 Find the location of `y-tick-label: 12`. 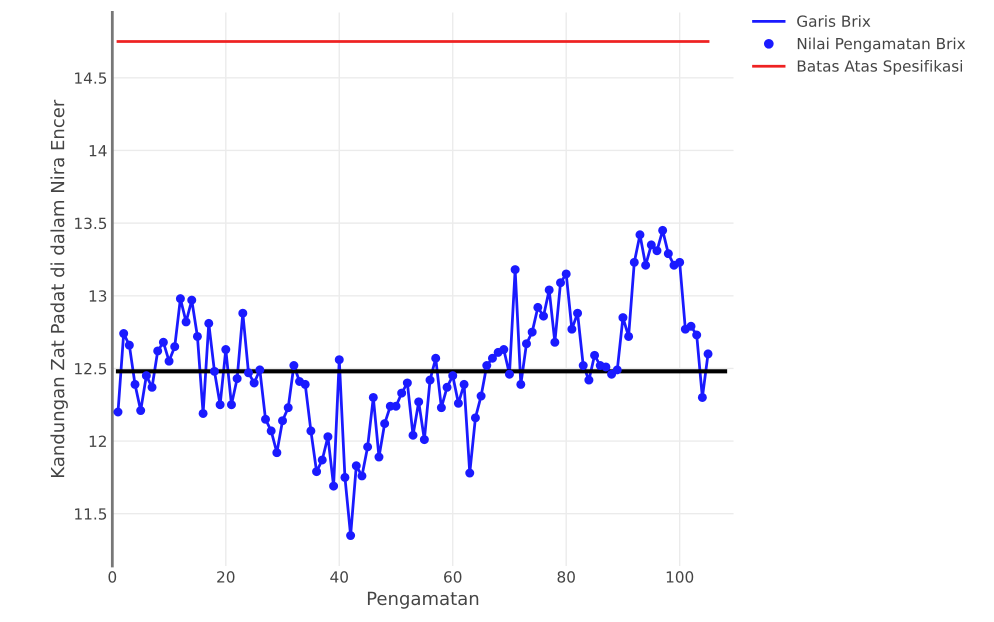

y-tick-label: 12 is located at coordinates (98, 441).